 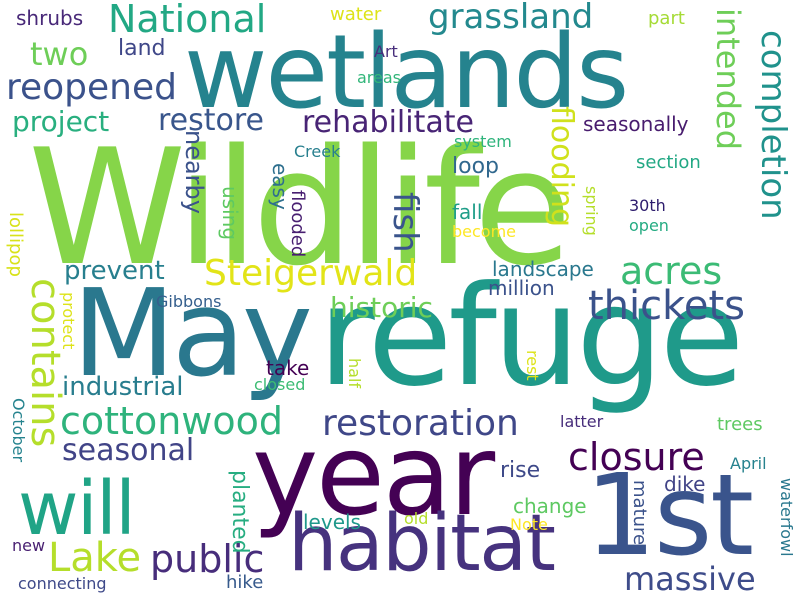 What do you see at coordinates (386, 51) in the screenshot?
I see `word-art: Art` at bounding box center [386, 51].